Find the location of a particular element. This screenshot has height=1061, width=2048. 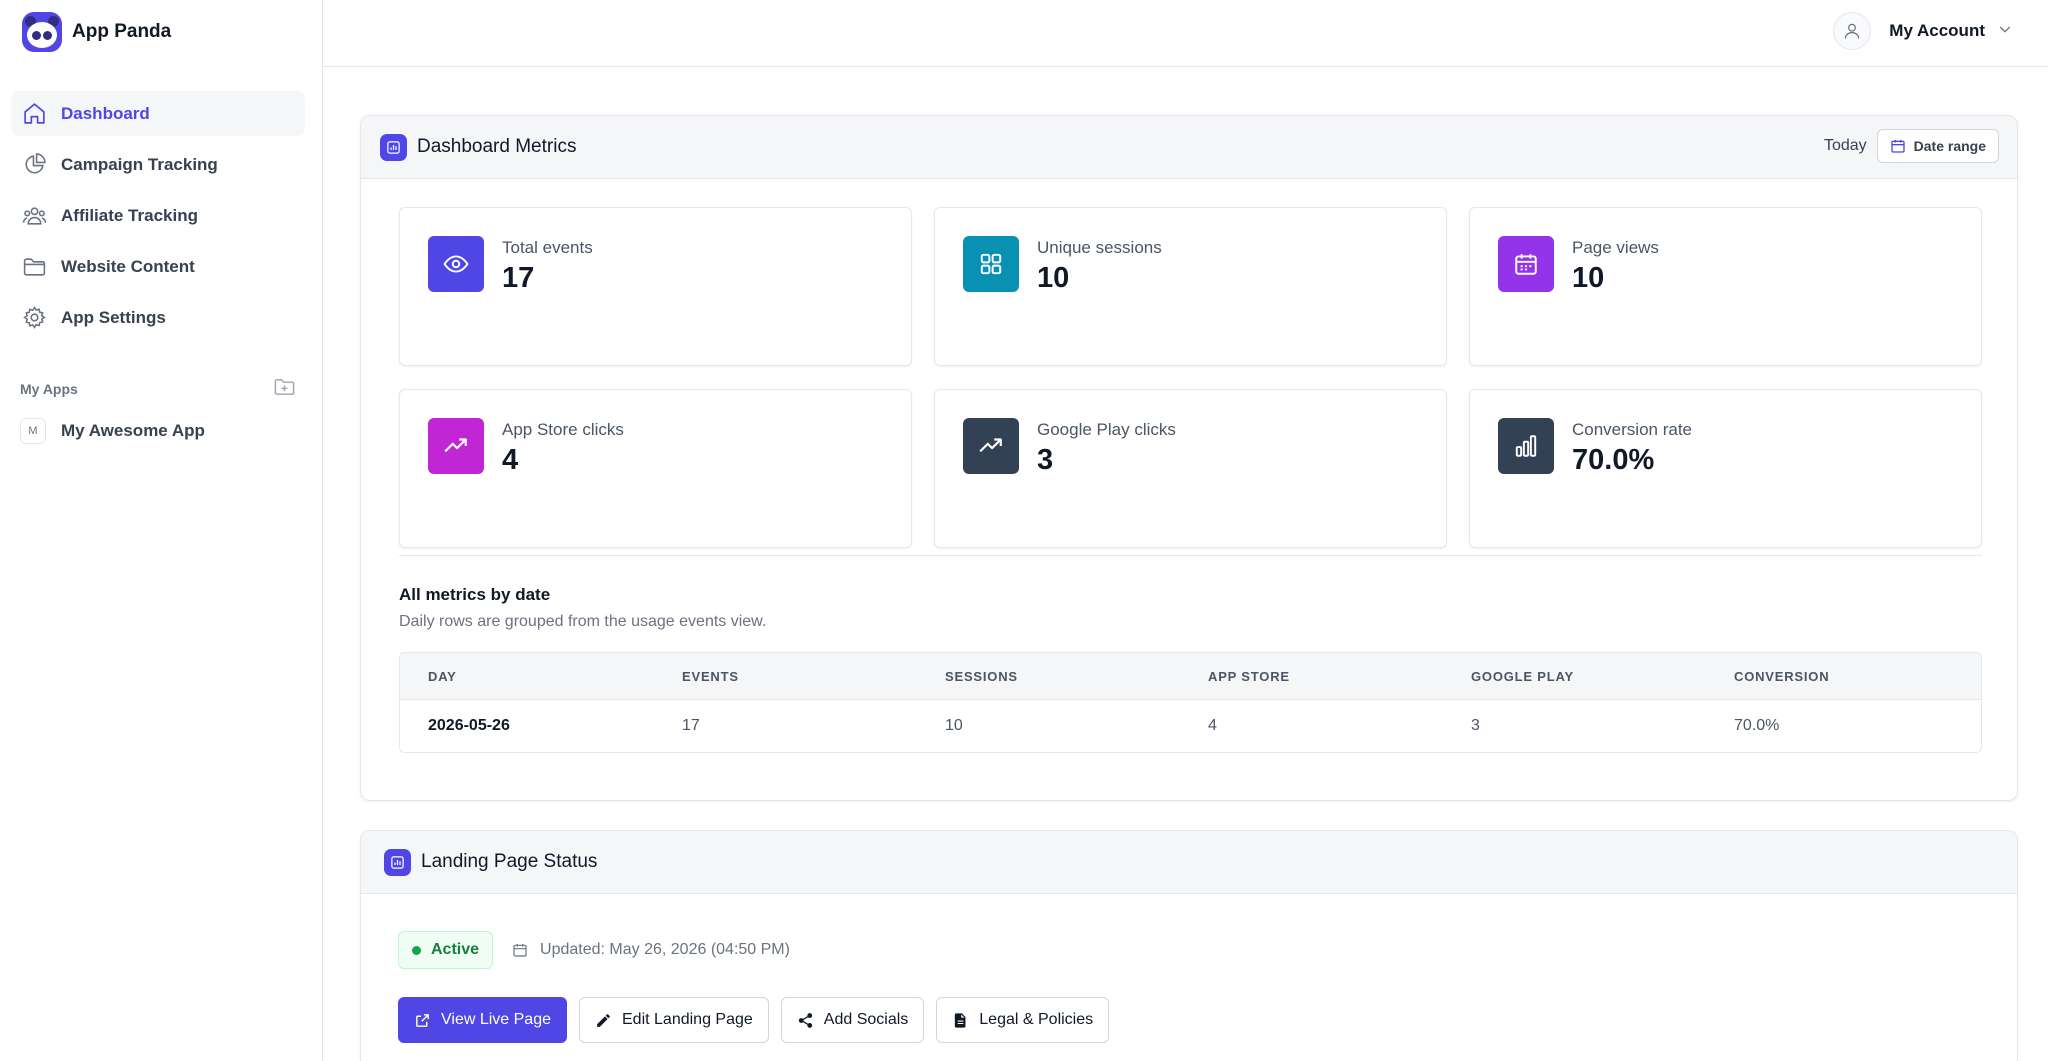

chevron-down-icon is located at coordinates (2005, 31).